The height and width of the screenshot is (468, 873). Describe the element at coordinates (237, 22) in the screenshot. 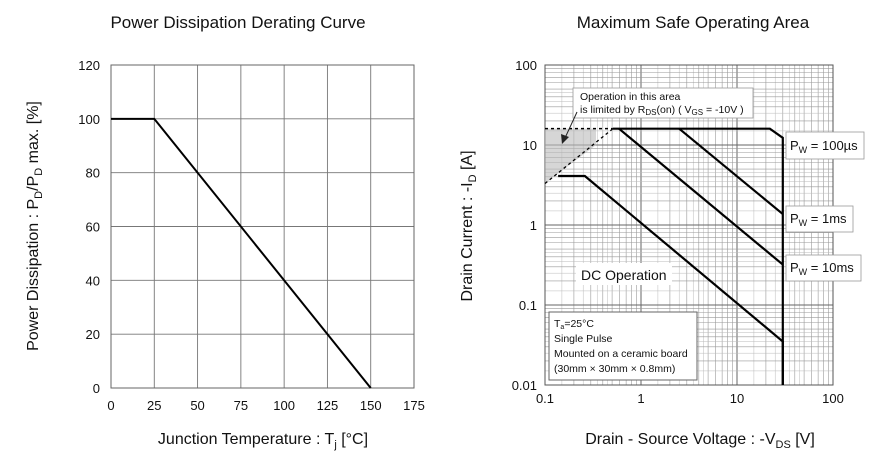

I see `left-chart-title: Power Dissipation Derating Curve` at that location.